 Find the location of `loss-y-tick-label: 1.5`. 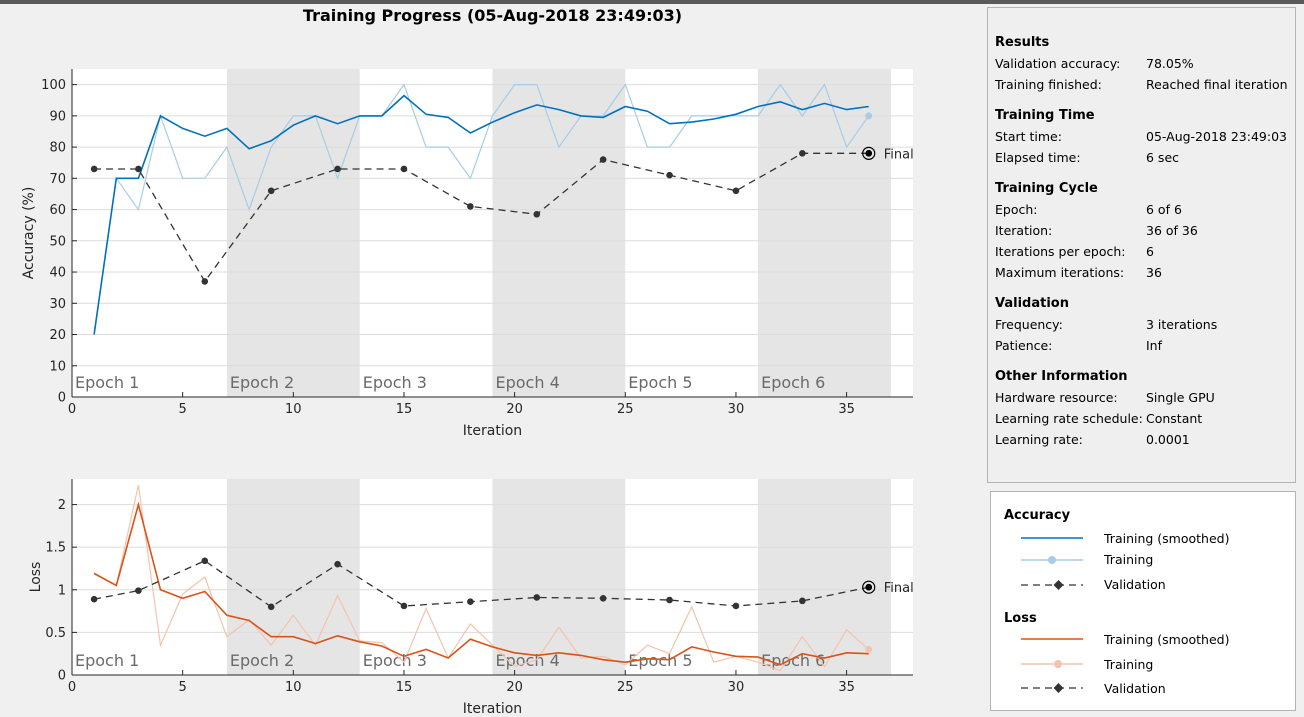

loss-y-tick-label: 1.5 is located at coordinates (55, 548).